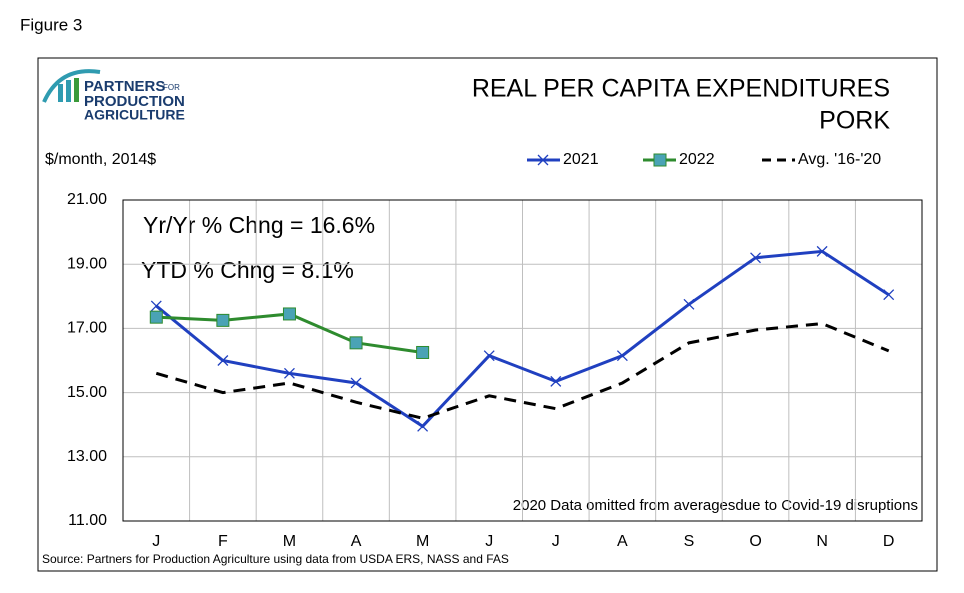 Image resolution: width=964 pixels, height=593 pixels. What do you see at coordinates (247, 270) in the screenshot?
I see `annotation: YTD % Chng = 8.1%` at bounding box center [247, 270].